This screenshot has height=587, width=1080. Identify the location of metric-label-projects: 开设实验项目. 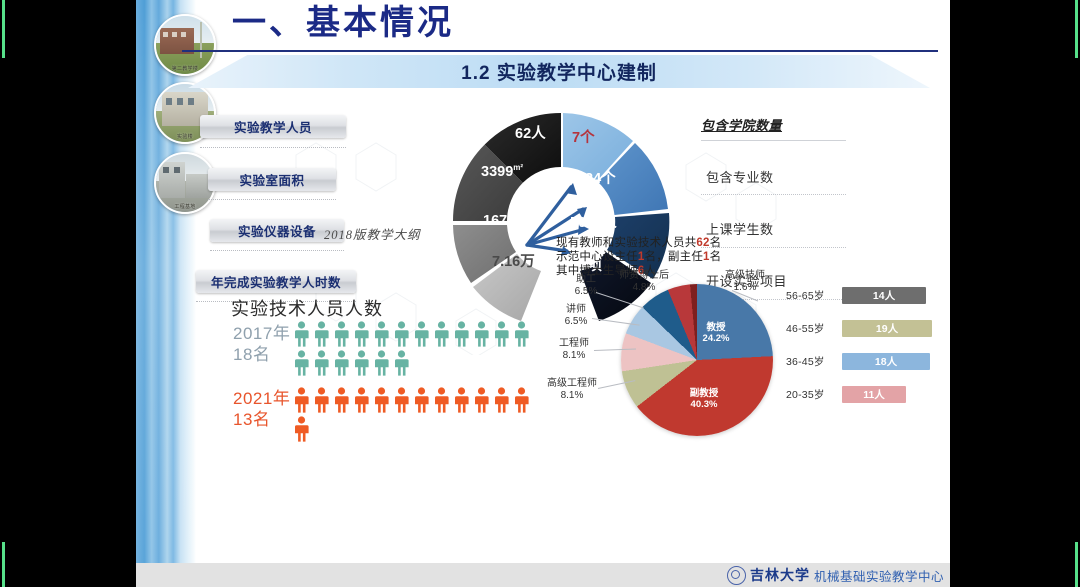
(747, 281).